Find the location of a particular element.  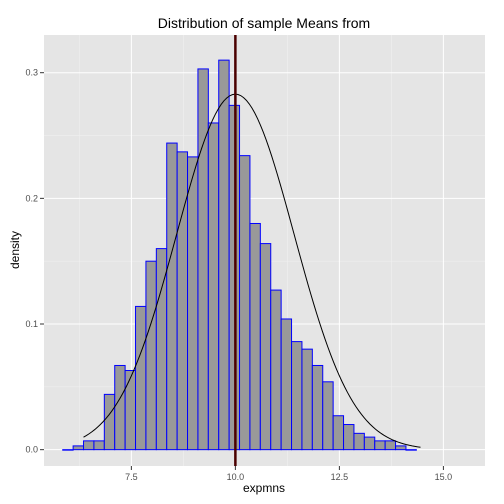

x-tick-label: 12.5 is located at coordinates (340, 477).